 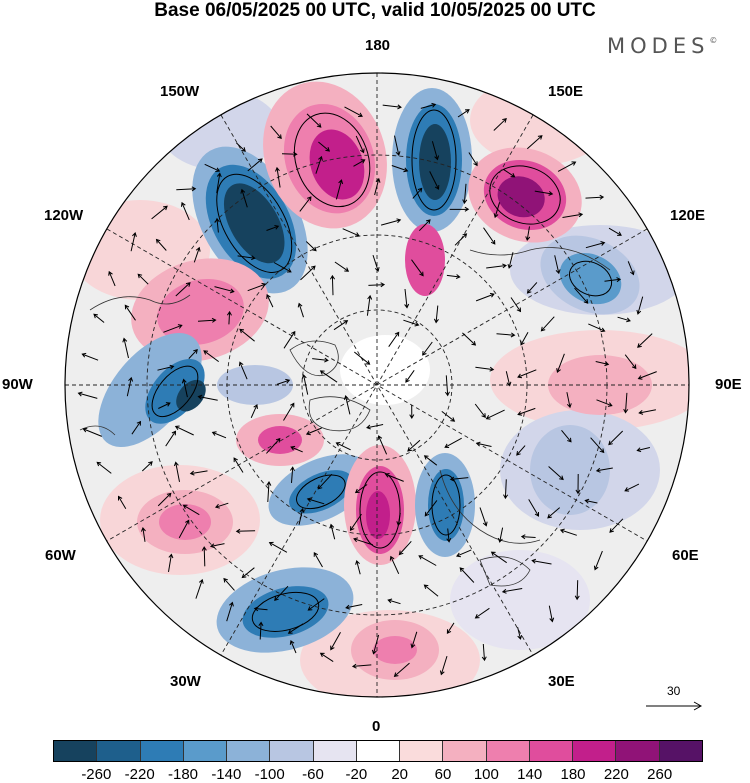 I want to click on logo-registered-mark: ©, so click(x=713, y=40).